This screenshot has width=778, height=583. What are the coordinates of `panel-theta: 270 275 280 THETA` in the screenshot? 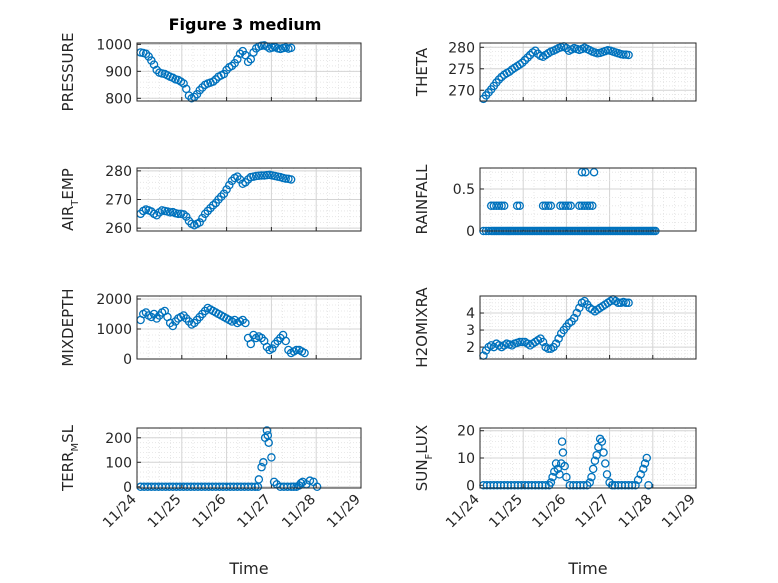 It's located at (555, 72).